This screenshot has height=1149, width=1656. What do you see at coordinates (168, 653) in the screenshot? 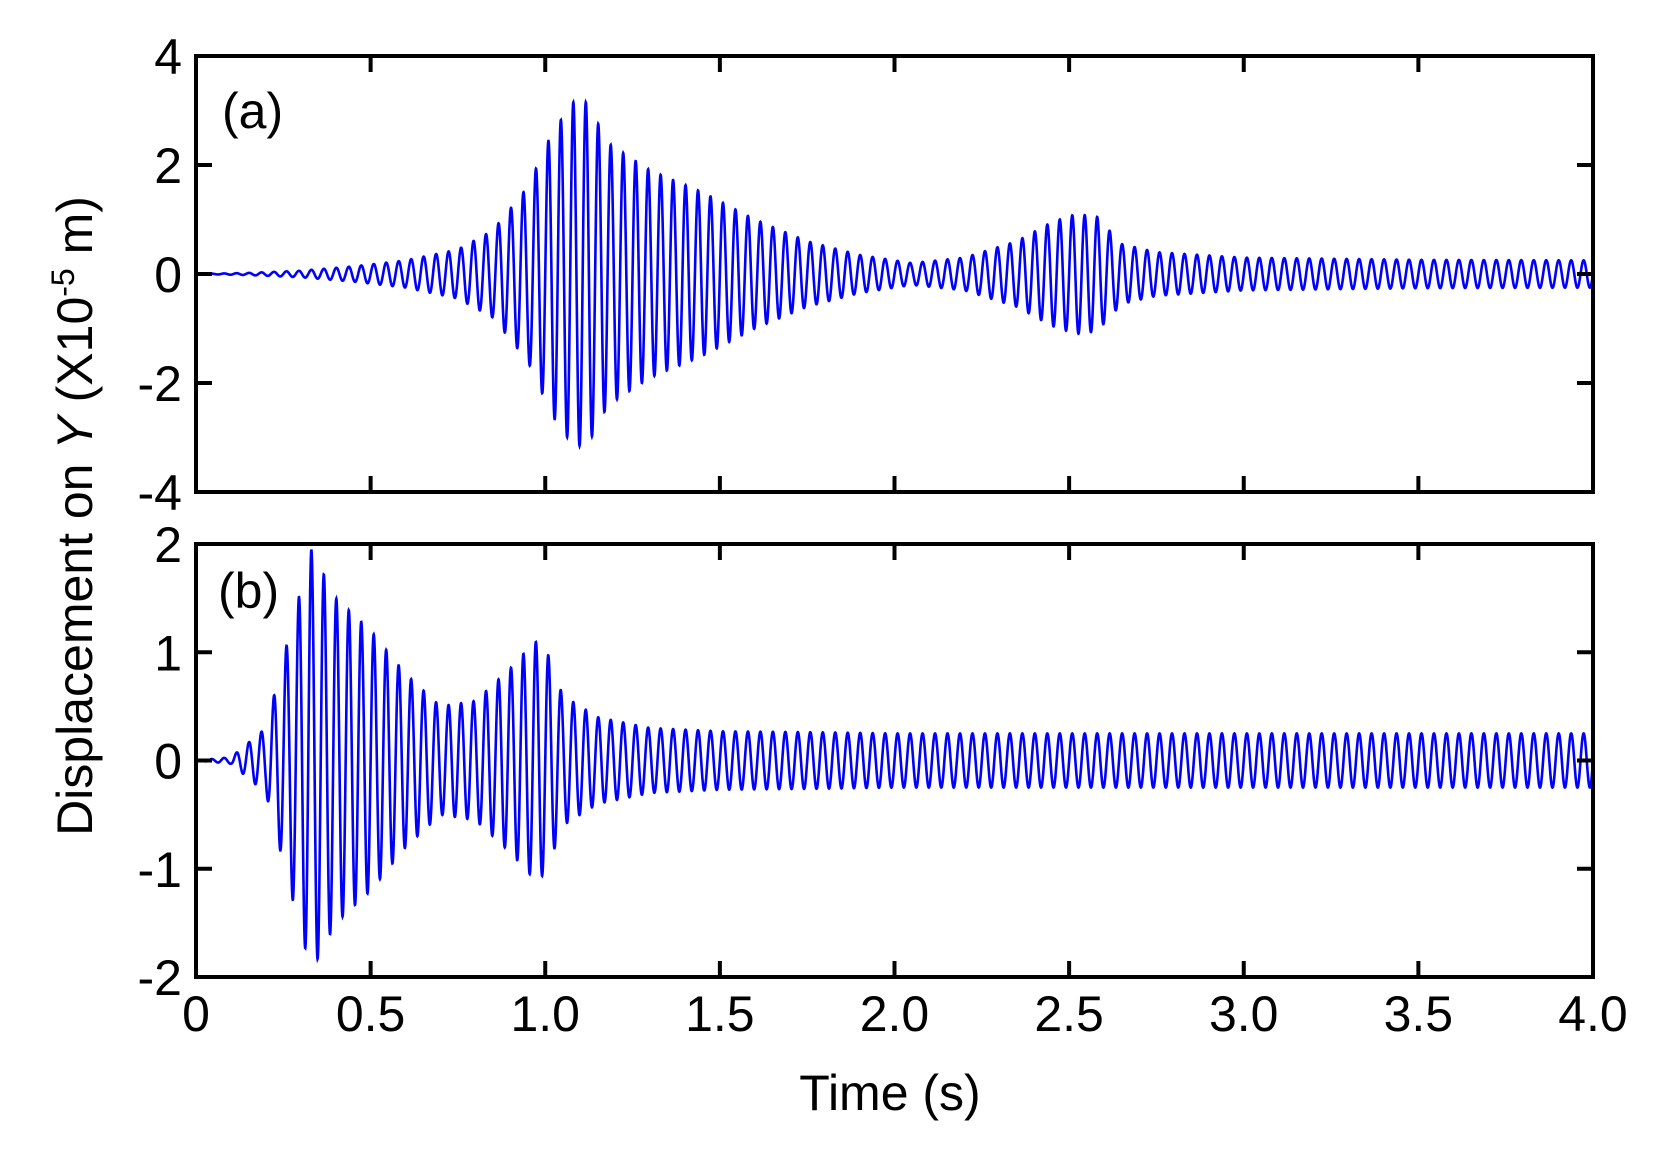
I see `y-tick-label: 1` at bounding box center [168, 653].